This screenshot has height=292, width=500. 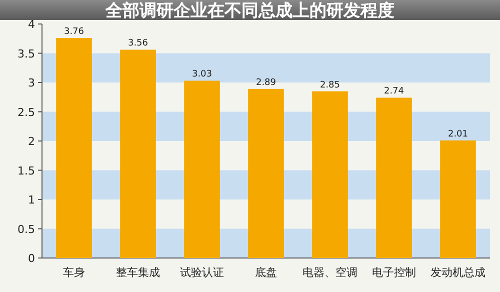 What do you see at coordinates (249, 11) in the screenshot?
I see `chart-title: 全部调研企业在不同总成上的研发程度` at bounding box center [249, 11].